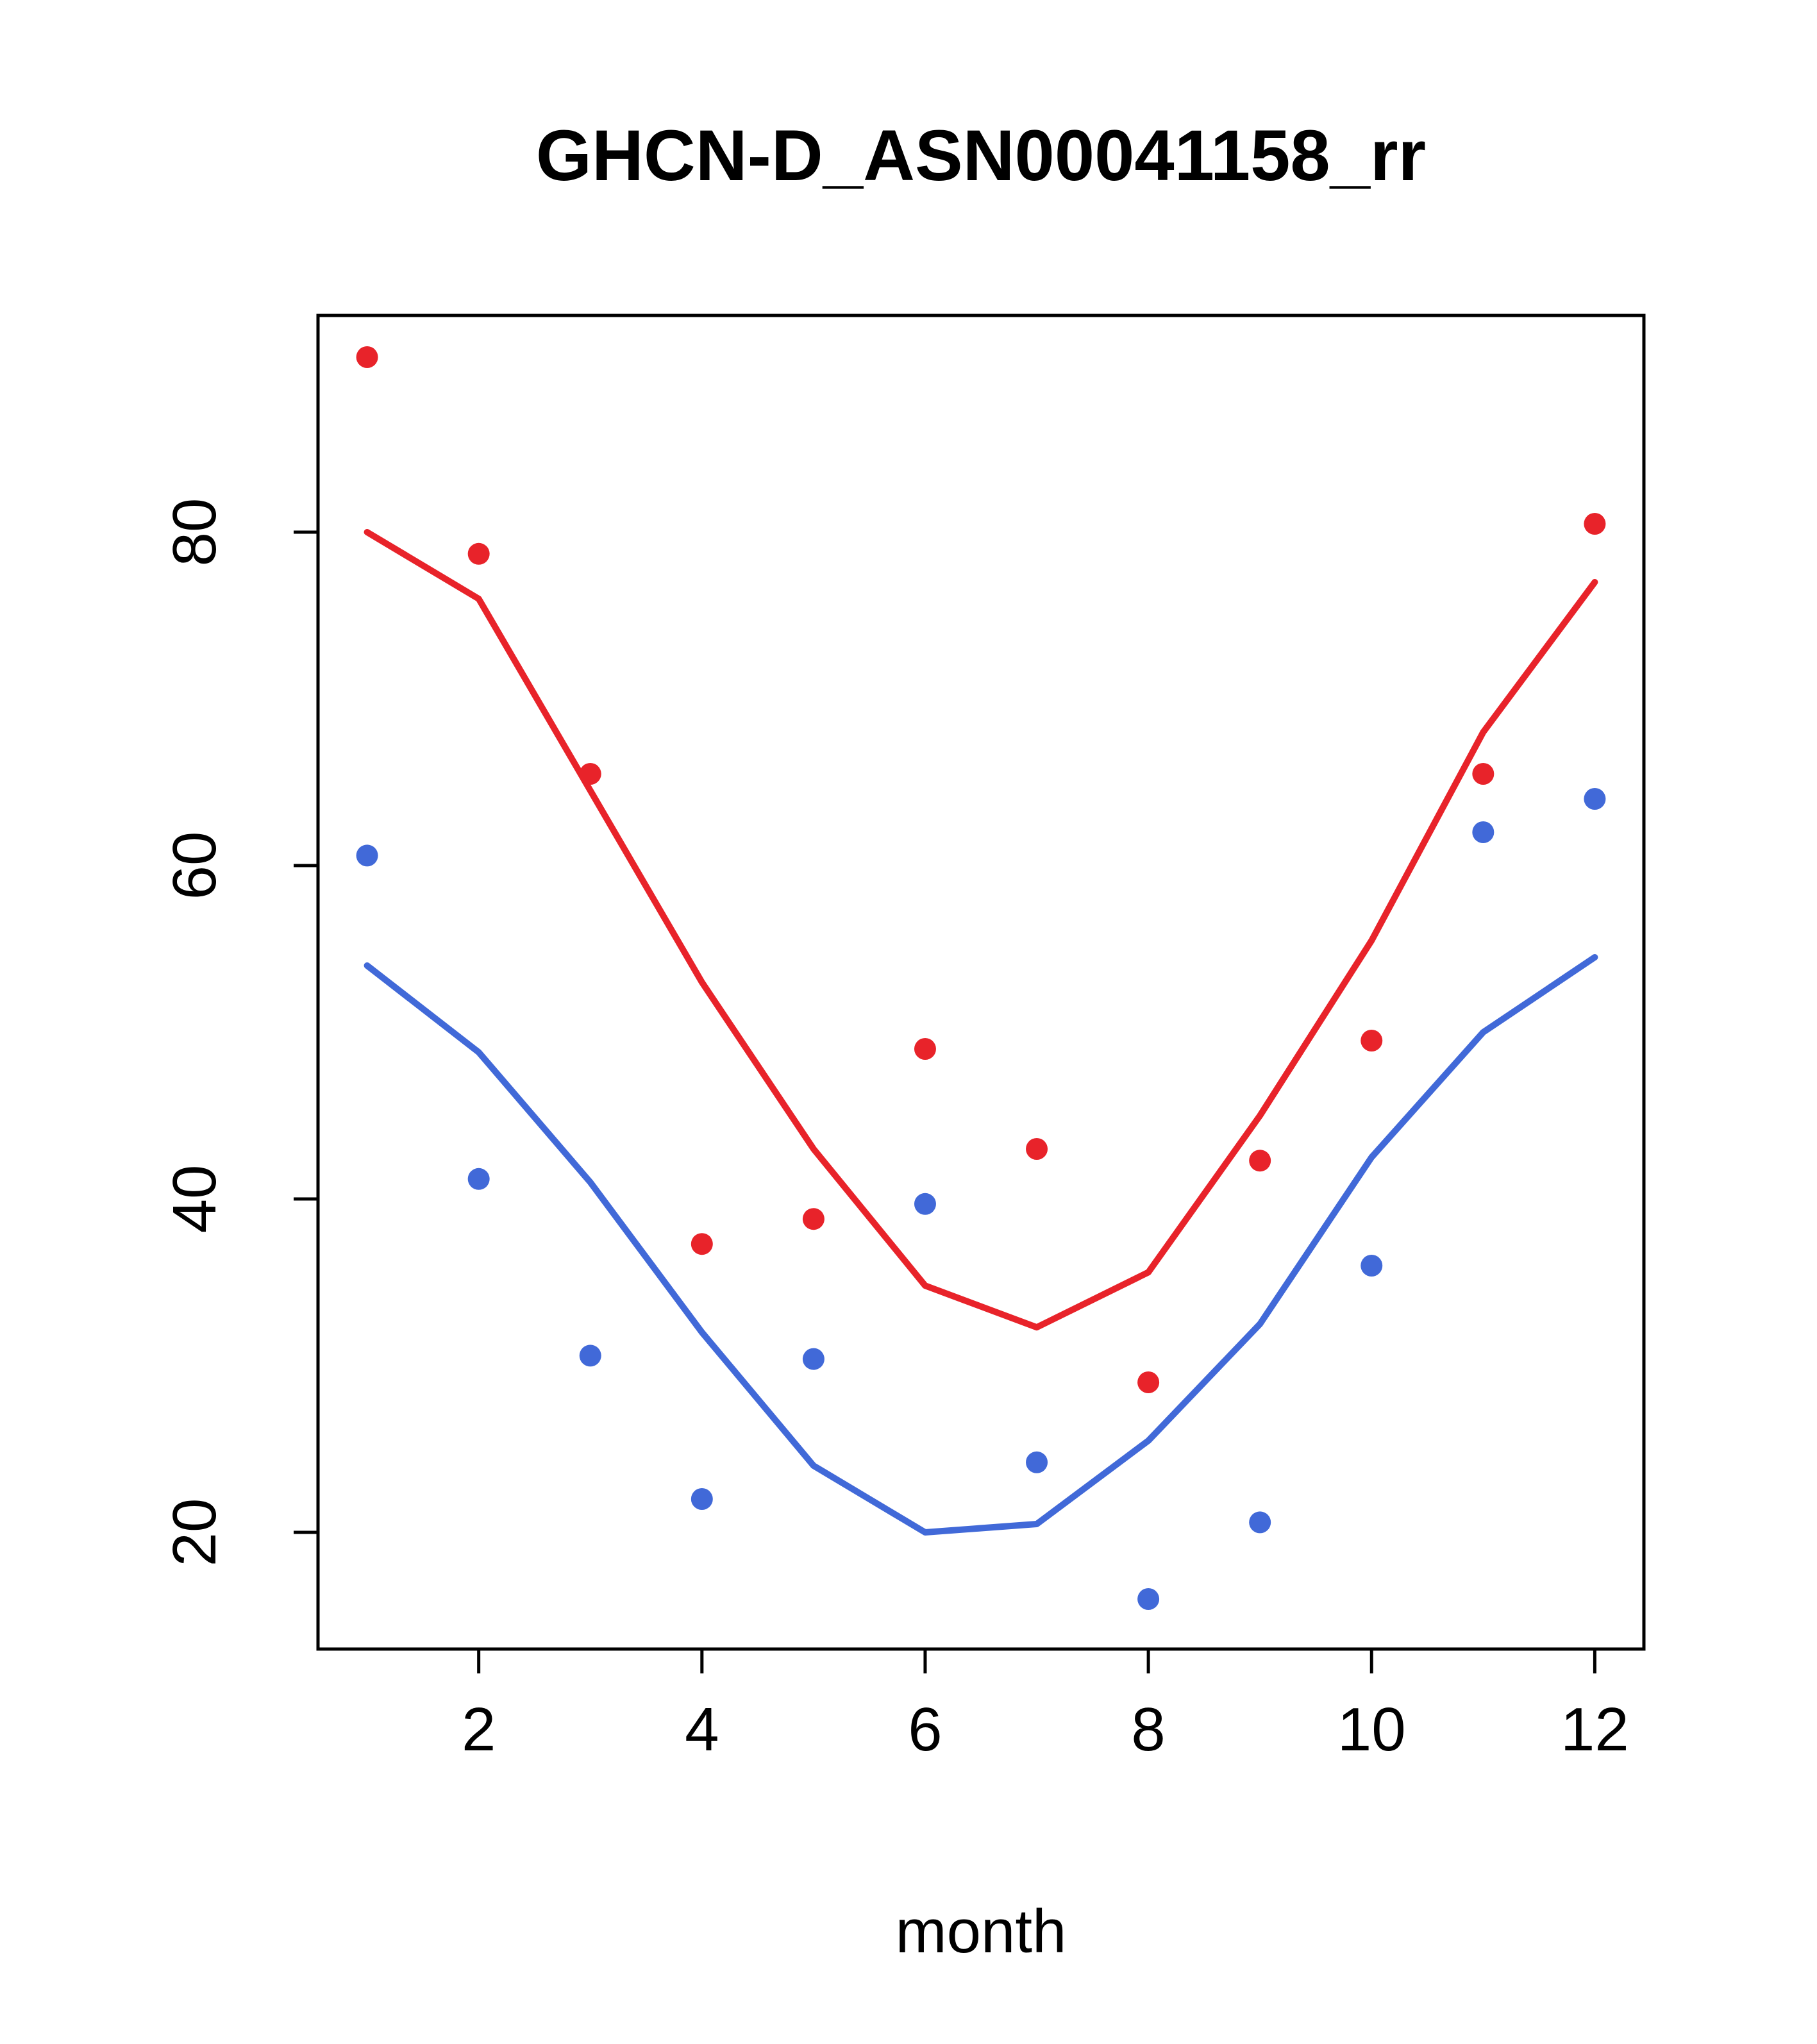 The width and height of the screenshot is (1817, 2044). I want to click on y-tick-label: 20, so click(194, 1532).